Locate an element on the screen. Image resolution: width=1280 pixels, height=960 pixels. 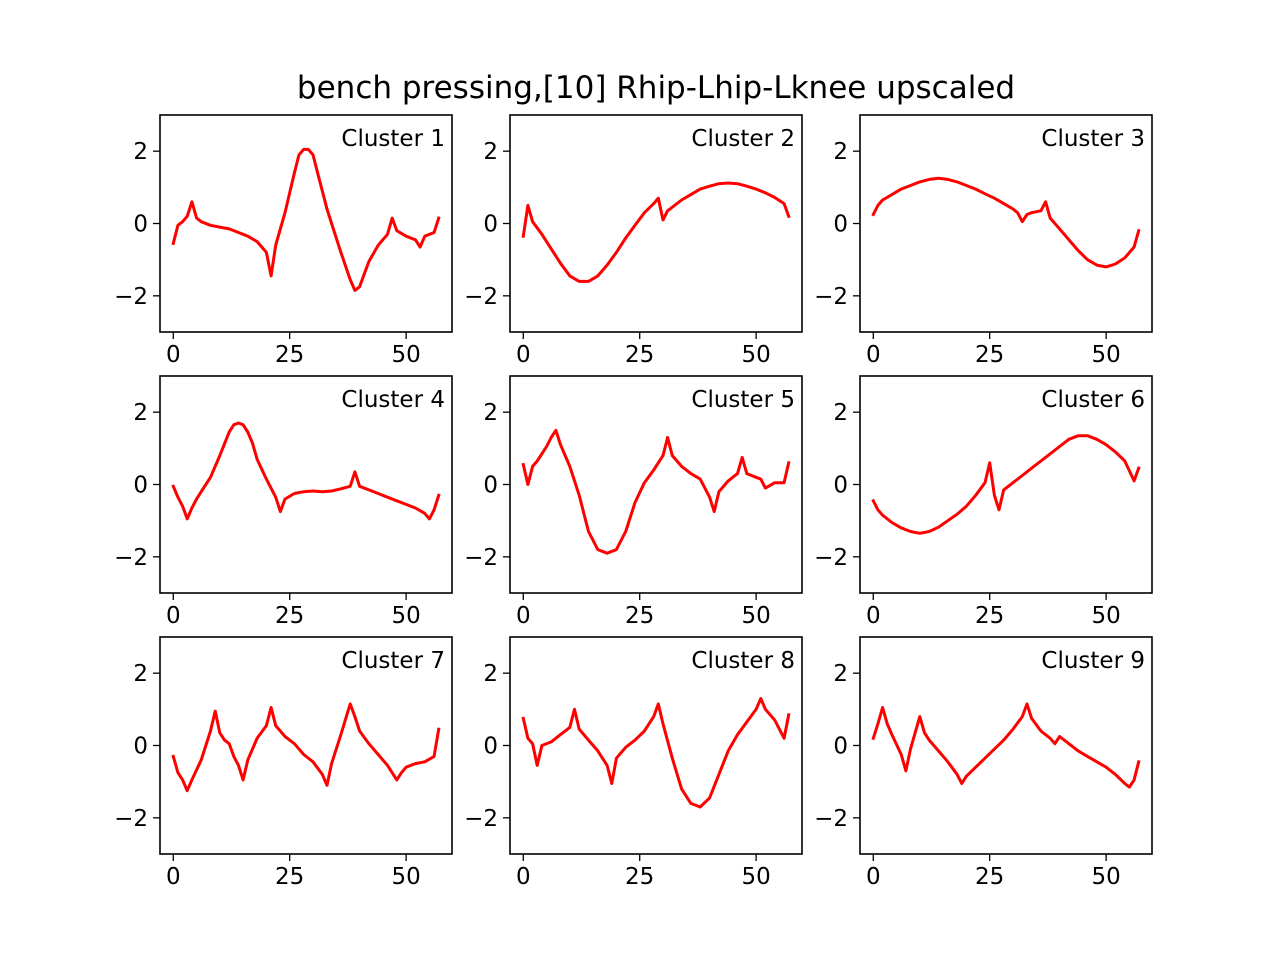
panel-8-y-tick-label: 0 is located at coordinates (490, 747).